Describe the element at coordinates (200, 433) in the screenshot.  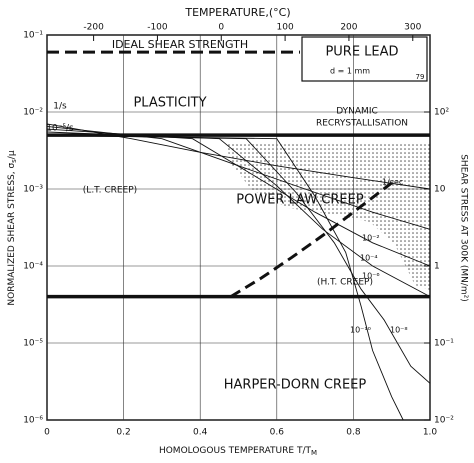
I see `x-tick-label: 0.4` at that location.